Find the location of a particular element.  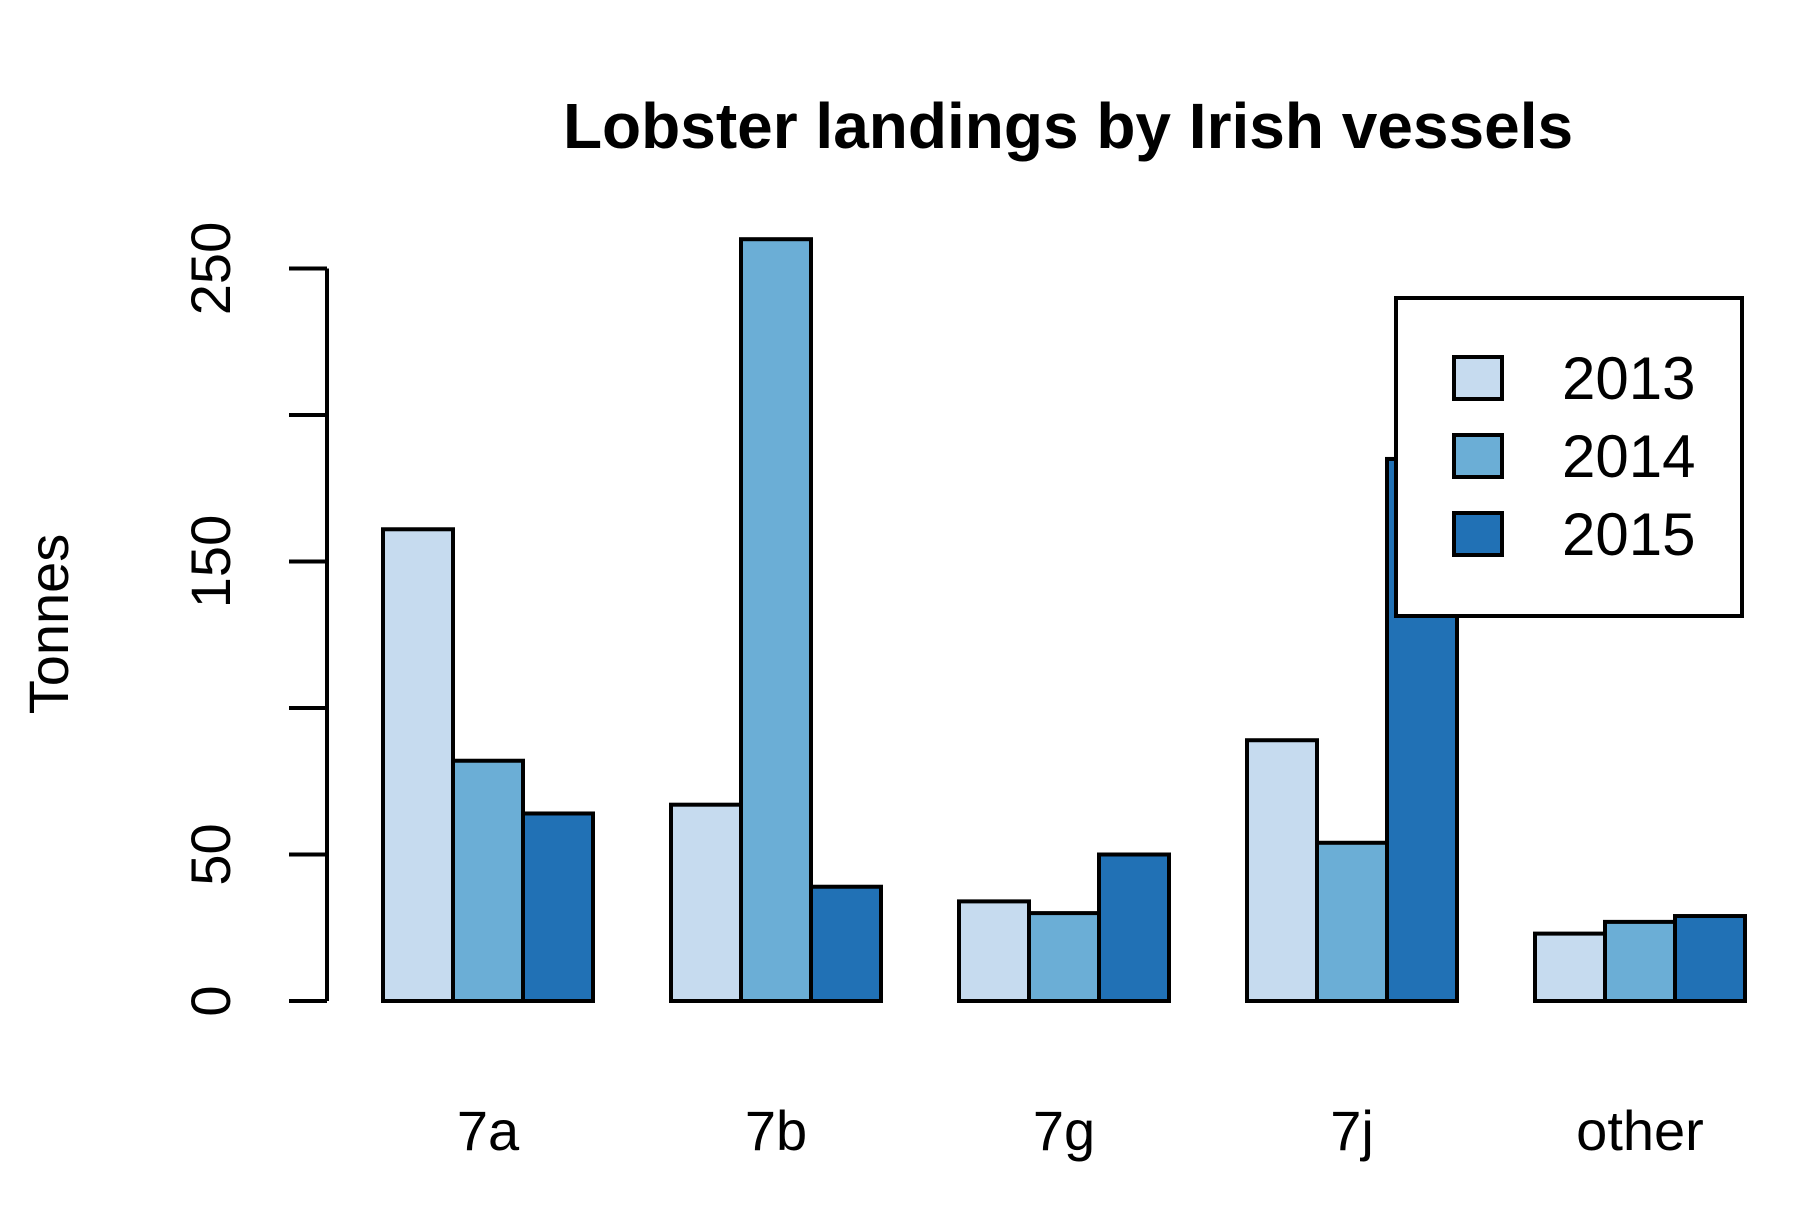

bar-7j-2014 is located at coordinates (1352, 922).